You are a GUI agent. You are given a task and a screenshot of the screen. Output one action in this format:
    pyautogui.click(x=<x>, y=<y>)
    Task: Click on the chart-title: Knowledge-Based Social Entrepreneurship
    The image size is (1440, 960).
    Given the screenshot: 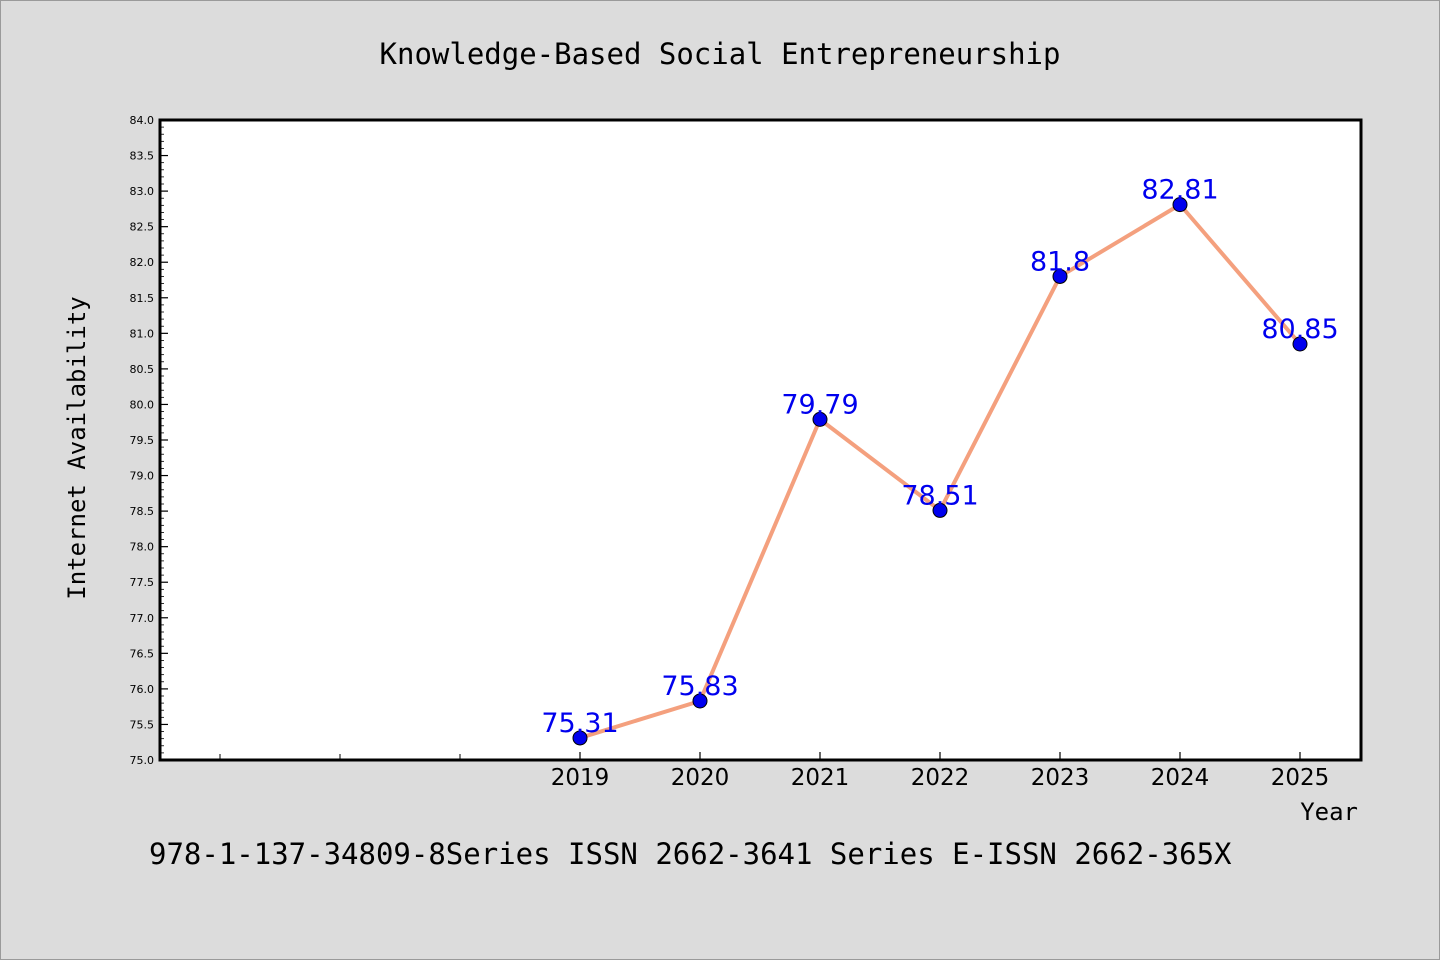 What is the action you would take?
    pyautogui.click(x=720, y=54)
    